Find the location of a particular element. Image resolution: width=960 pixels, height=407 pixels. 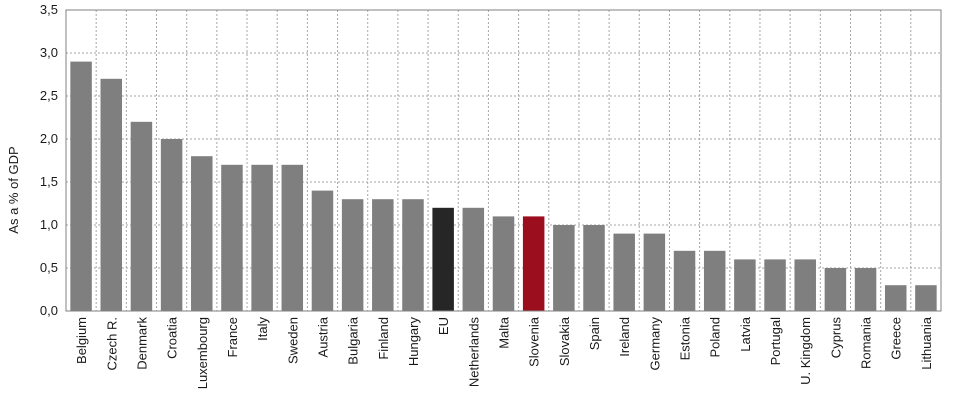

category-label: Bulgaria is located at coordinates (353, 340).